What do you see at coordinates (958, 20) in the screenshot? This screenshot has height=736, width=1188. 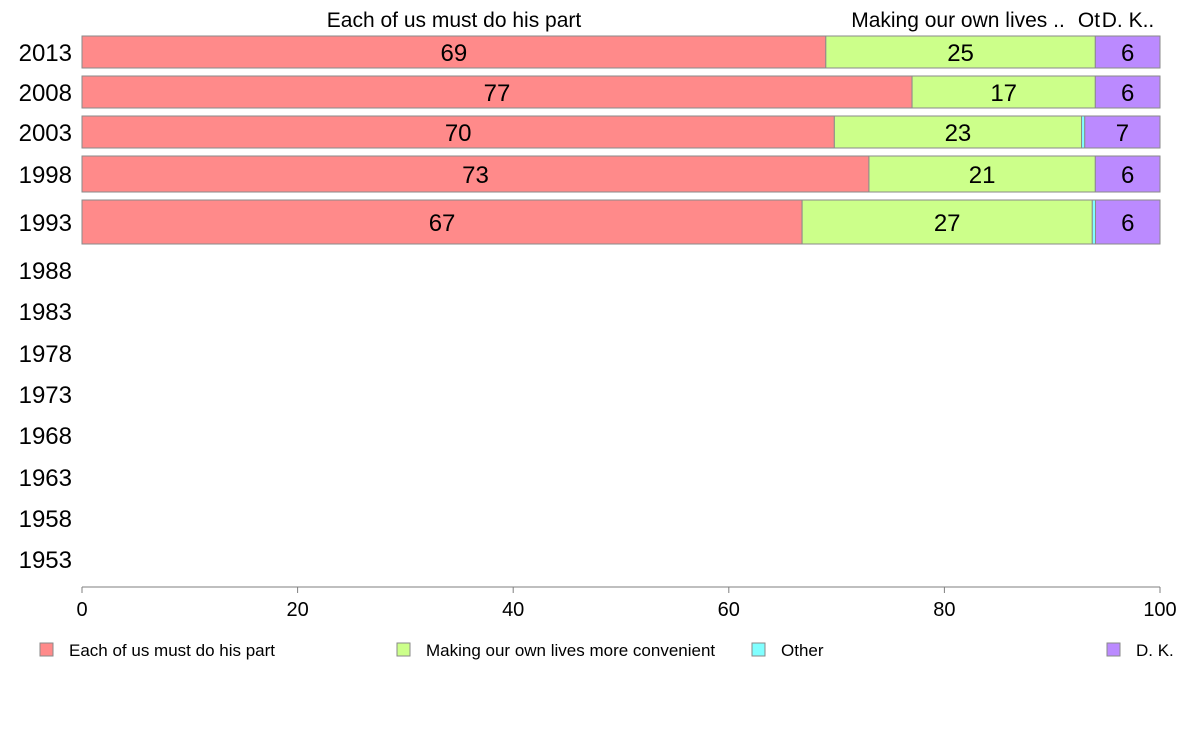 I see `top-label-1: Making our own lives ..` at bounding box center [958, 20].